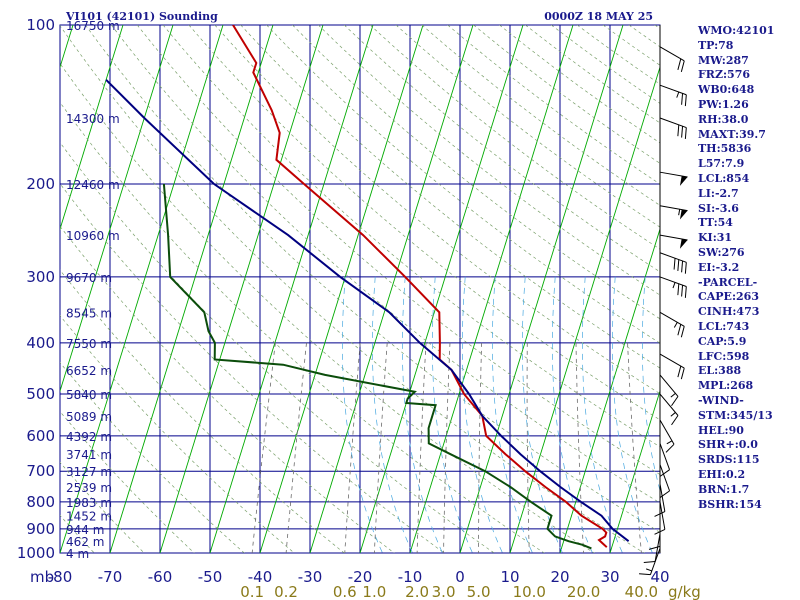 This screenshot has height=600, width=800. Describe the element at coordinates (721, 164) in the screenshot. I see `index-item: L57:7.9` at that location.